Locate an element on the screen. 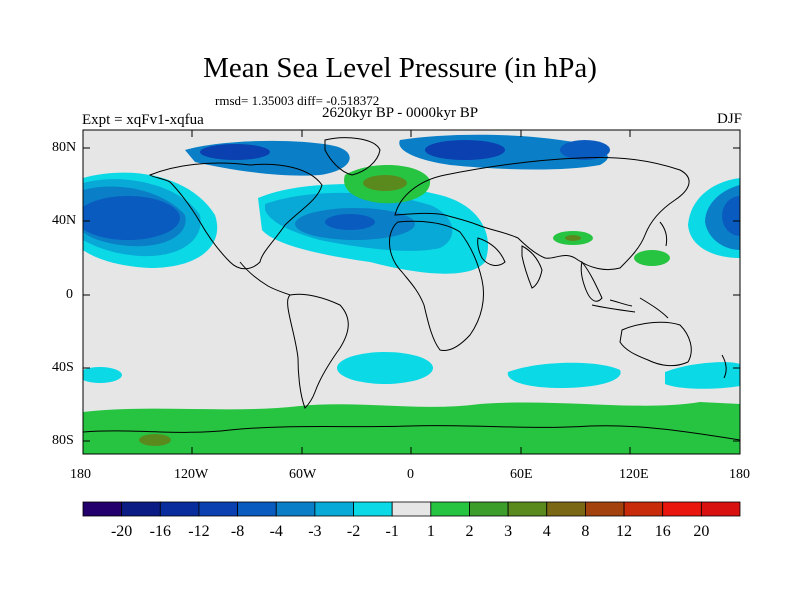 Image resolution: width=800 pixels, height=600 pixels. colorbar-label: 4 is located at coordinates (547, 531).